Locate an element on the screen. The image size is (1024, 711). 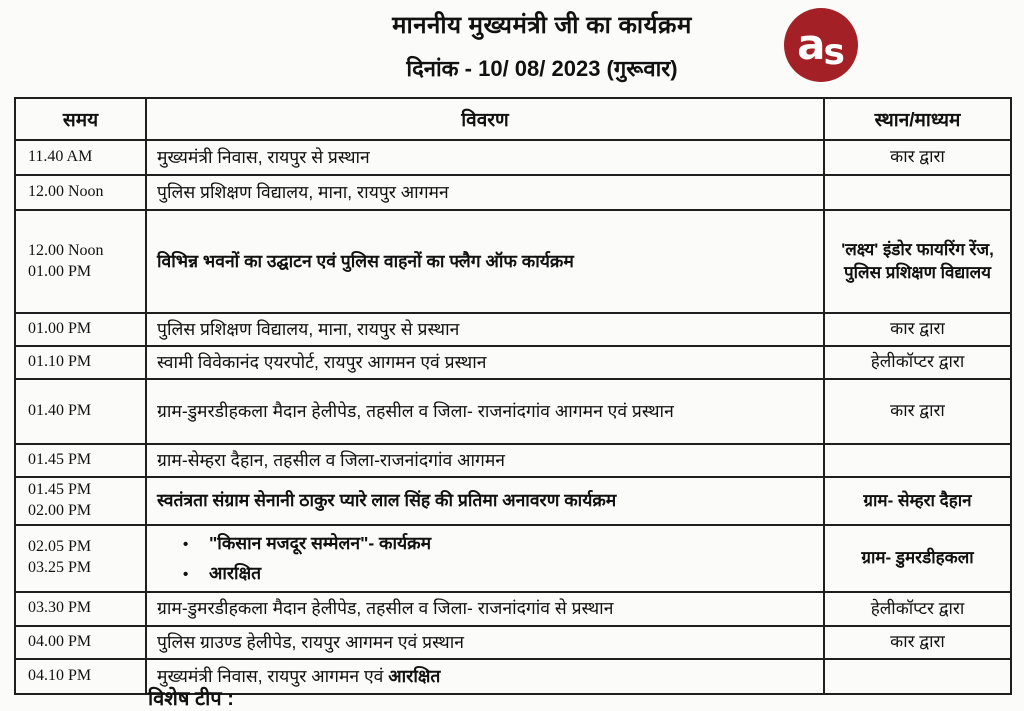
time-cell: 01.40 PM is located at coordinates (80, 411).